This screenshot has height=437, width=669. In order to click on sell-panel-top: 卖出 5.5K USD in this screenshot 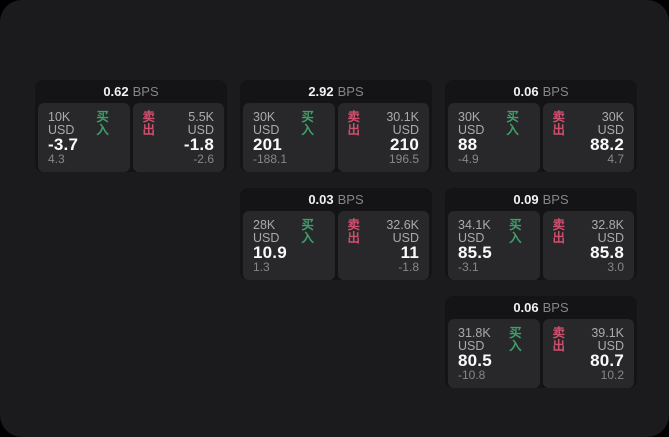, I will do `click(179, 123)`.